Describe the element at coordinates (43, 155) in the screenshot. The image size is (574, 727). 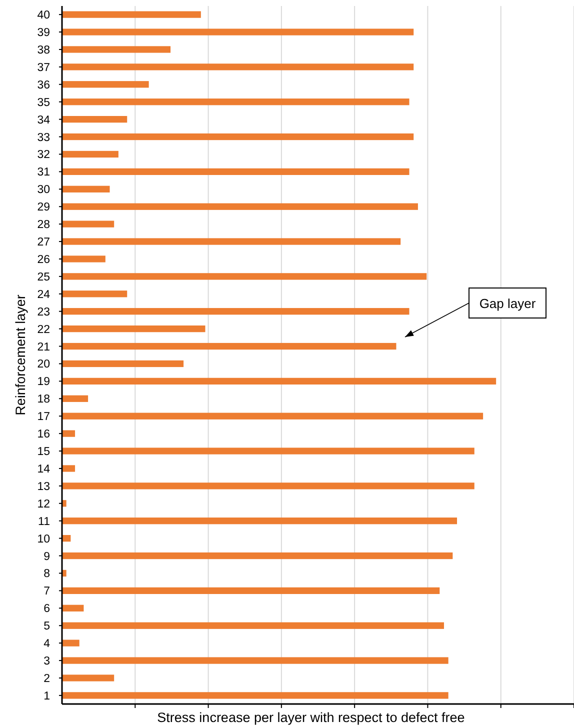
I see `y-tick-label: 32` at that location.